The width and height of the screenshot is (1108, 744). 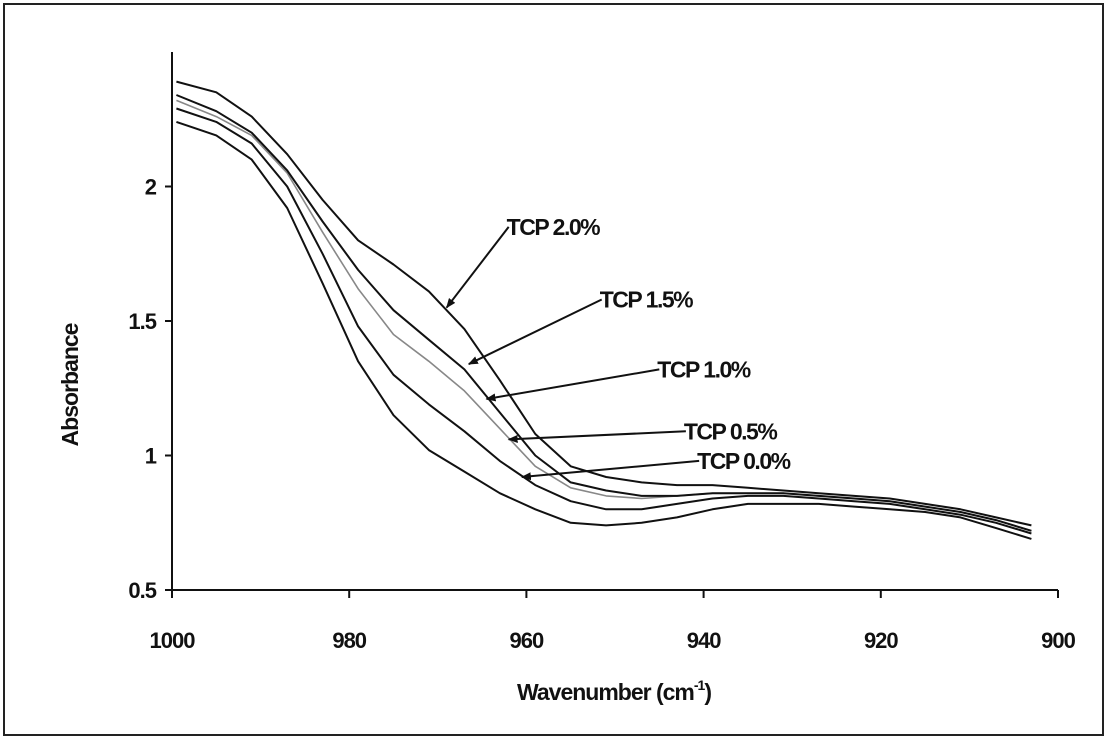 What do you see at coordinates (704, 640) in the screenshot?
I see `x-tick-label: 940` at bounding box center [704, 640].